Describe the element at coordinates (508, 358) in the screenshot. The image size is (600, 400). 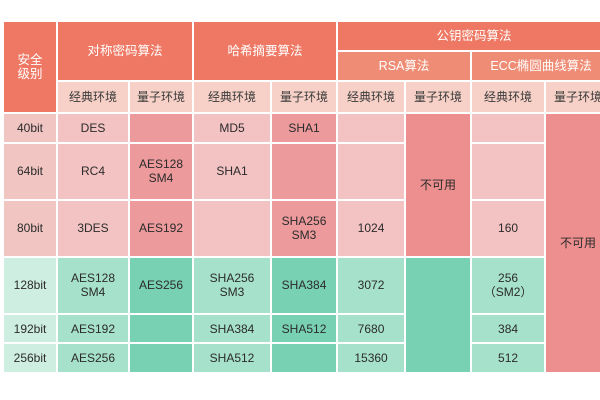
I see `ecc-classical-cell: 512` at that location.